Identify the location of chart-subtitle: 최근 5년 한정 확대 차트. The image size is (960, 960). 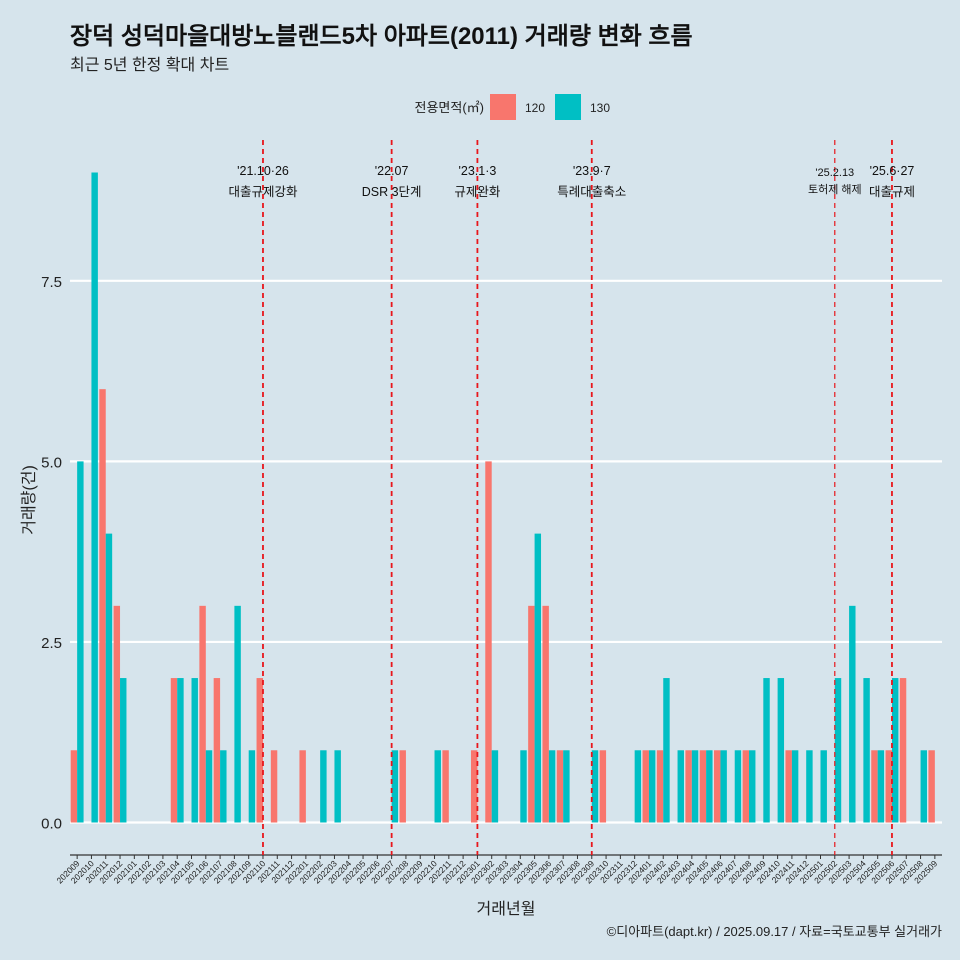
(149, 65).